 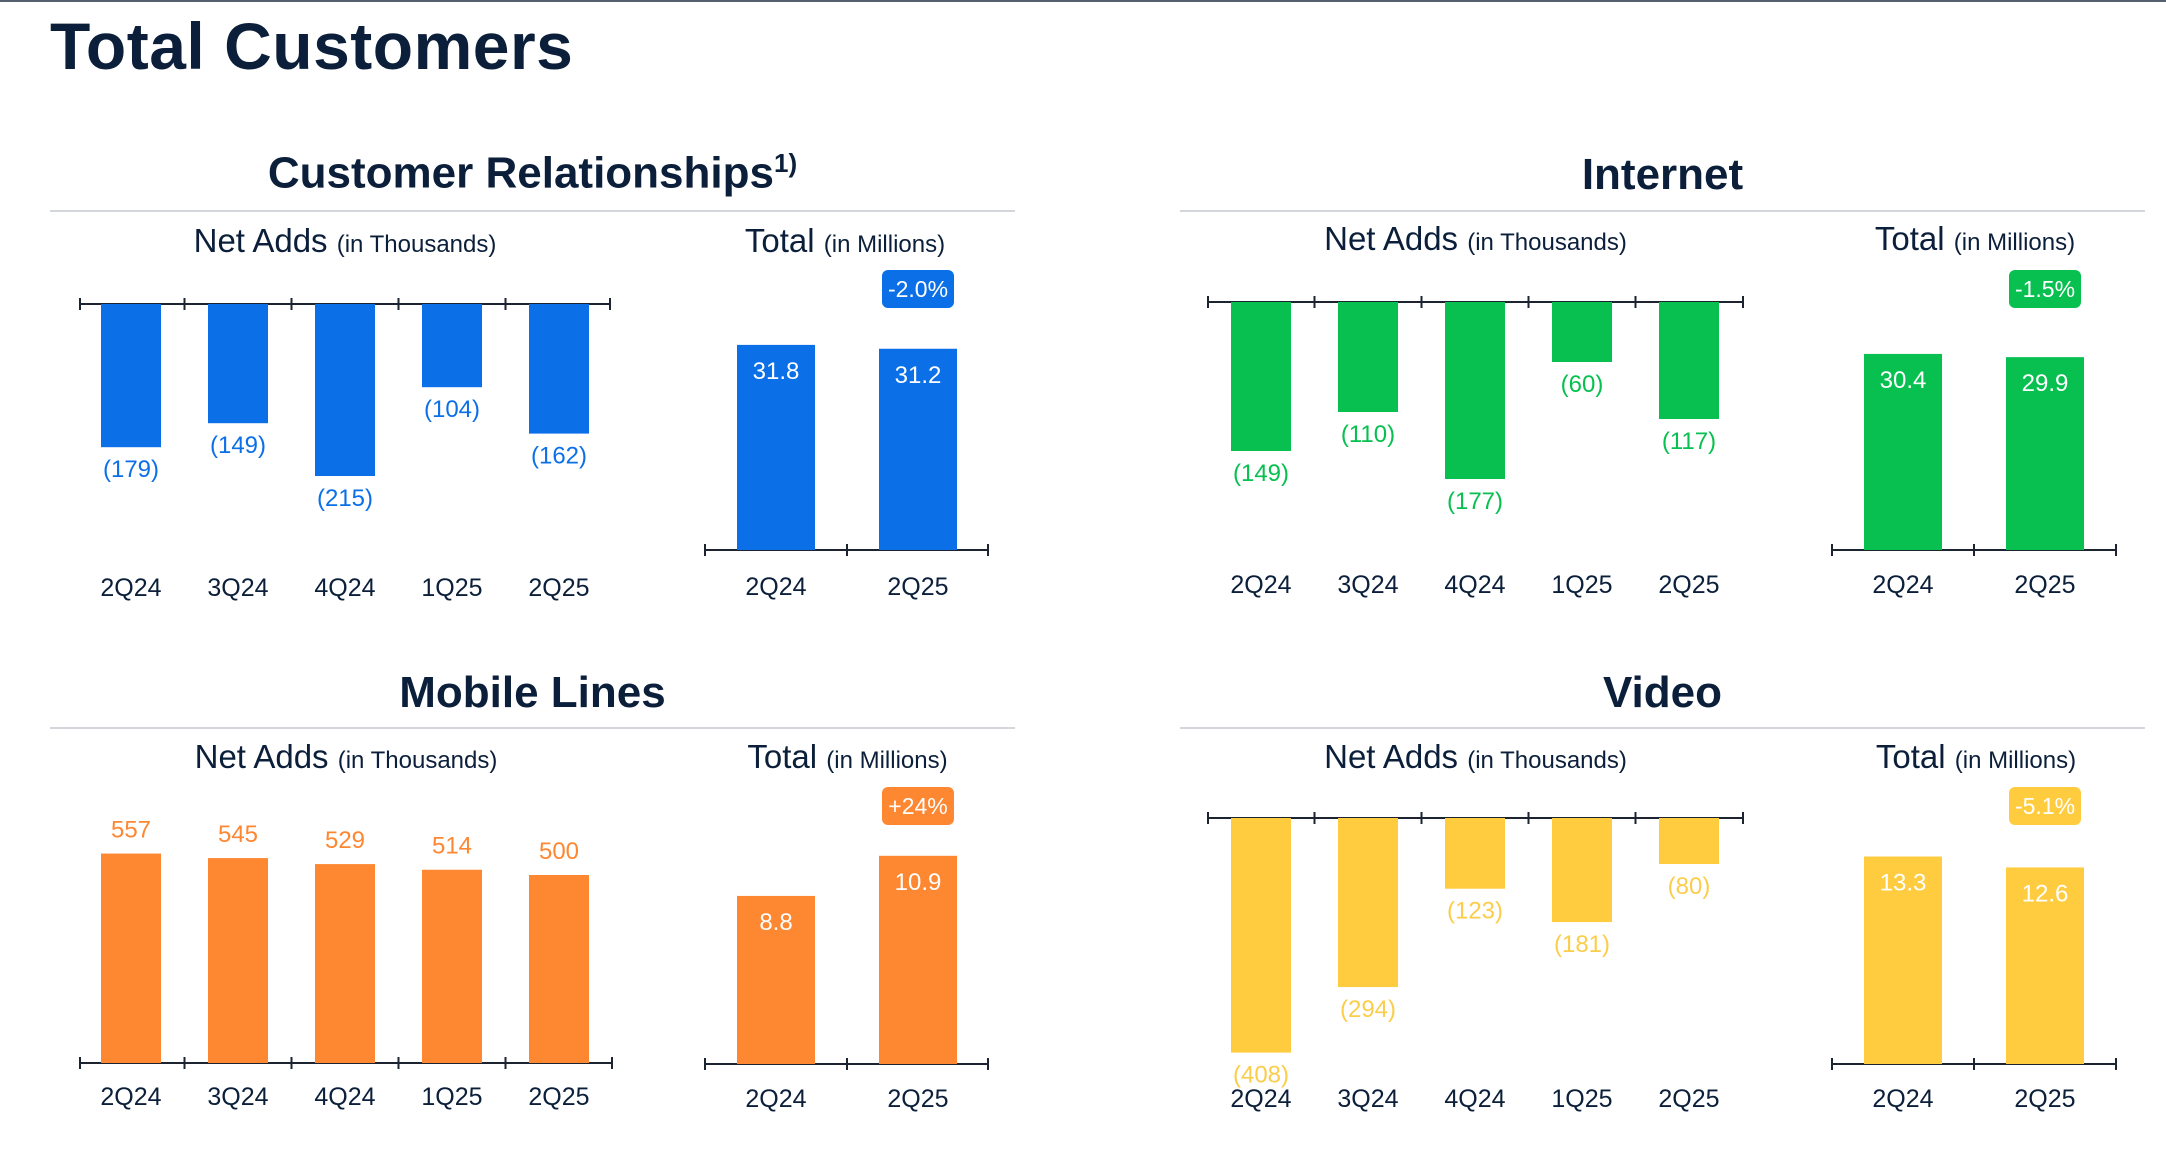 I want to click on data-label: (162), so click(x=559, y=456).